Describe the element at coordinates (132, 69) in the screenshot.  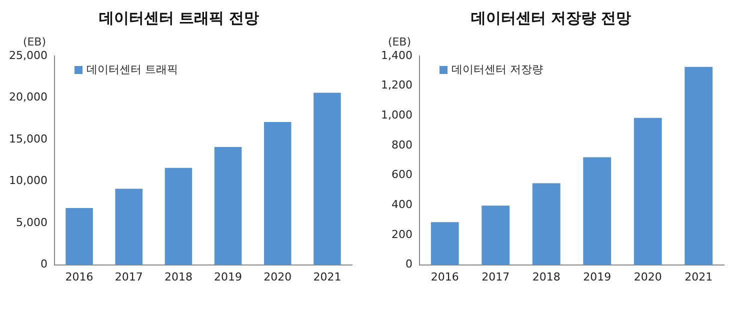
I see `legend-label: 데이터센터 트래픽` at that location.